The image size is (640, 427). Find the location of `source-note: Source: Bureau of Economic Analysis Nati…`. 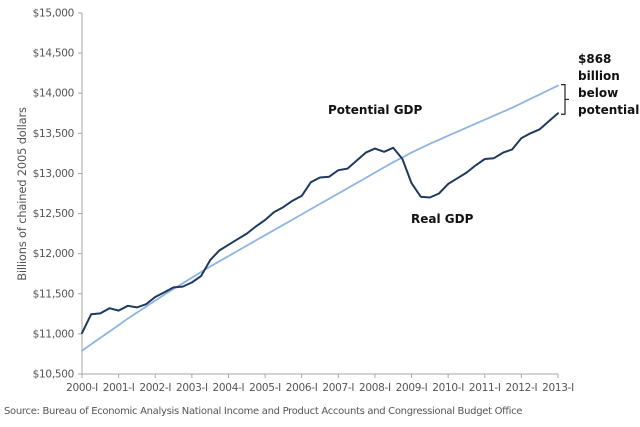

source-note: Source: Bureau of Economic Analysis Nati… is located at coordinates (263, 411).